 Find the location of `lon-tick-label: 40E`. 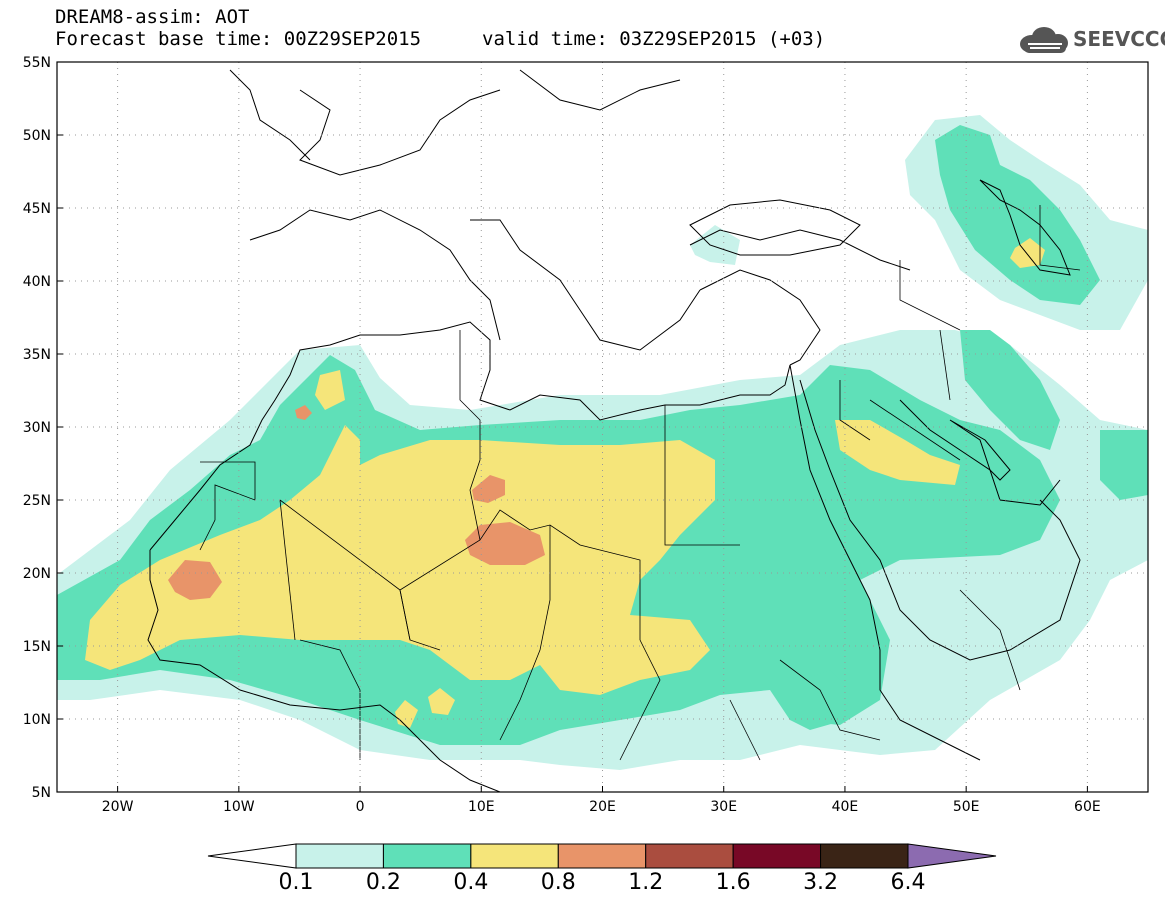

lon-tick-label: 40E is located at coordinates (845, 807).